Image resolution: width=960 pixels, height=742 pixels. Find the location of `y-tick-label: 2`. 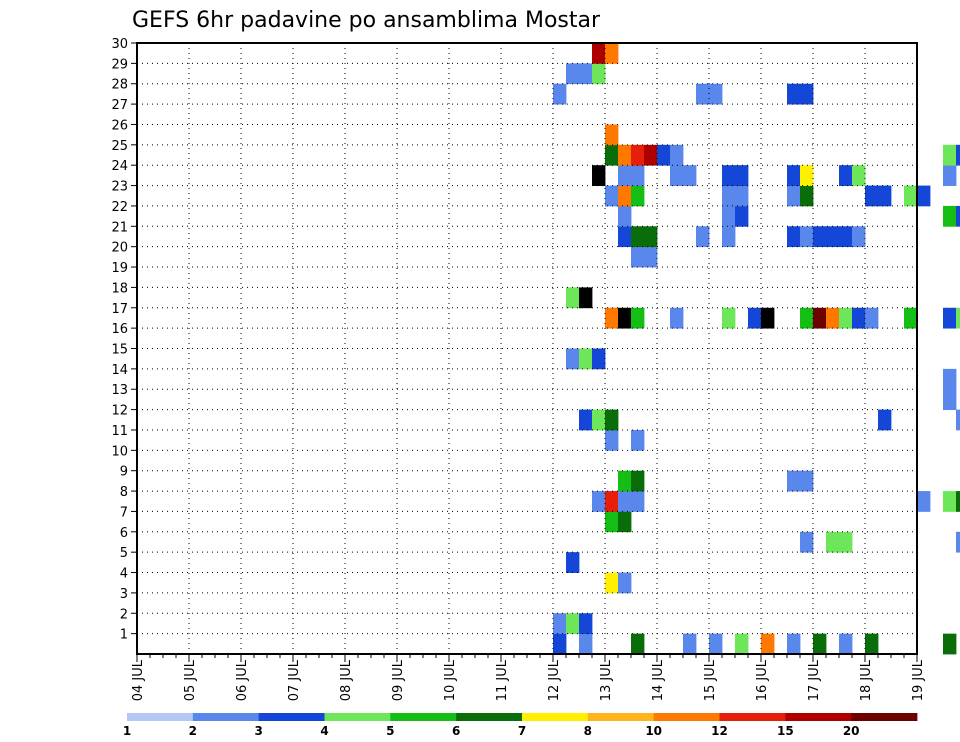

y-tick-label: 2 is located at coordinates (124, 614).